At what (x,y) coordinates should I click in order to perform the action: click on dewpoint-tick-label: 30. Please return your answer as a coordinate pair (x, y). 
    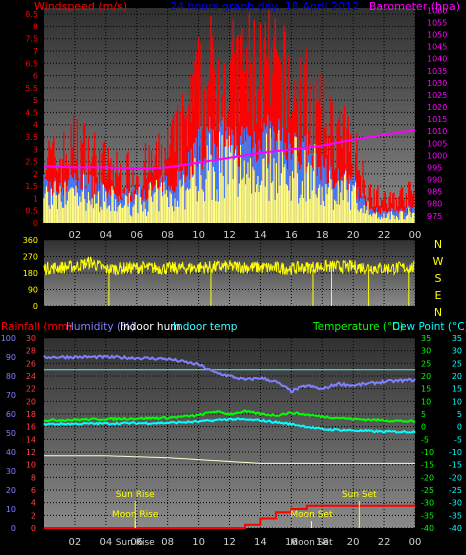
    Looking at the image, I should click on (457, 351).